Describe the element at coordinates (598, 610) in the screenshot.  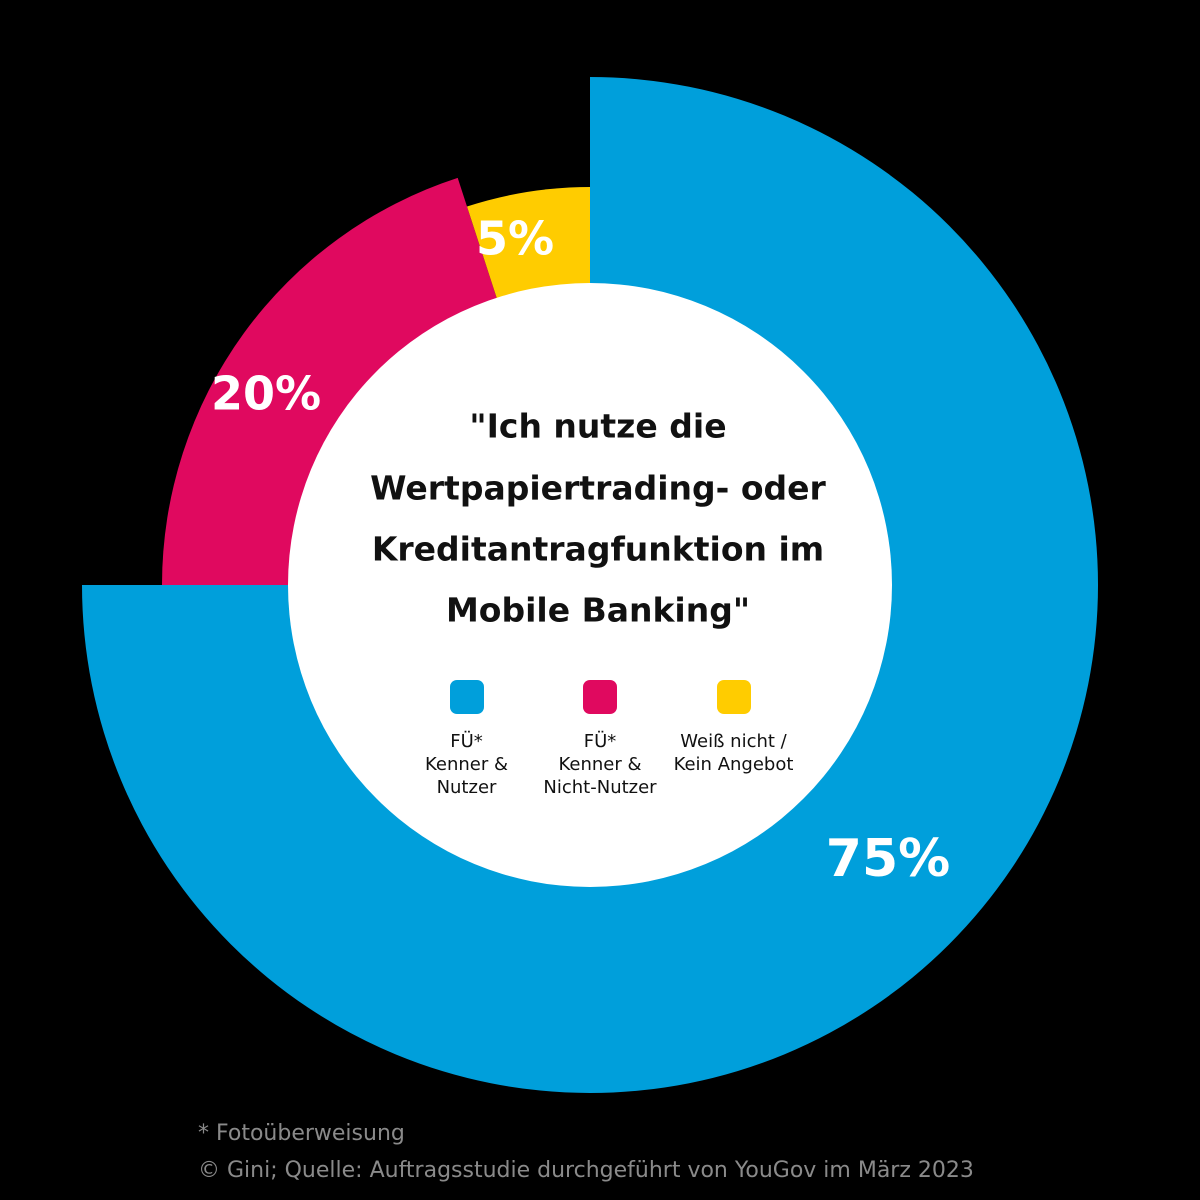
I see `chart-title-line: Mobile Banking"` at that location.